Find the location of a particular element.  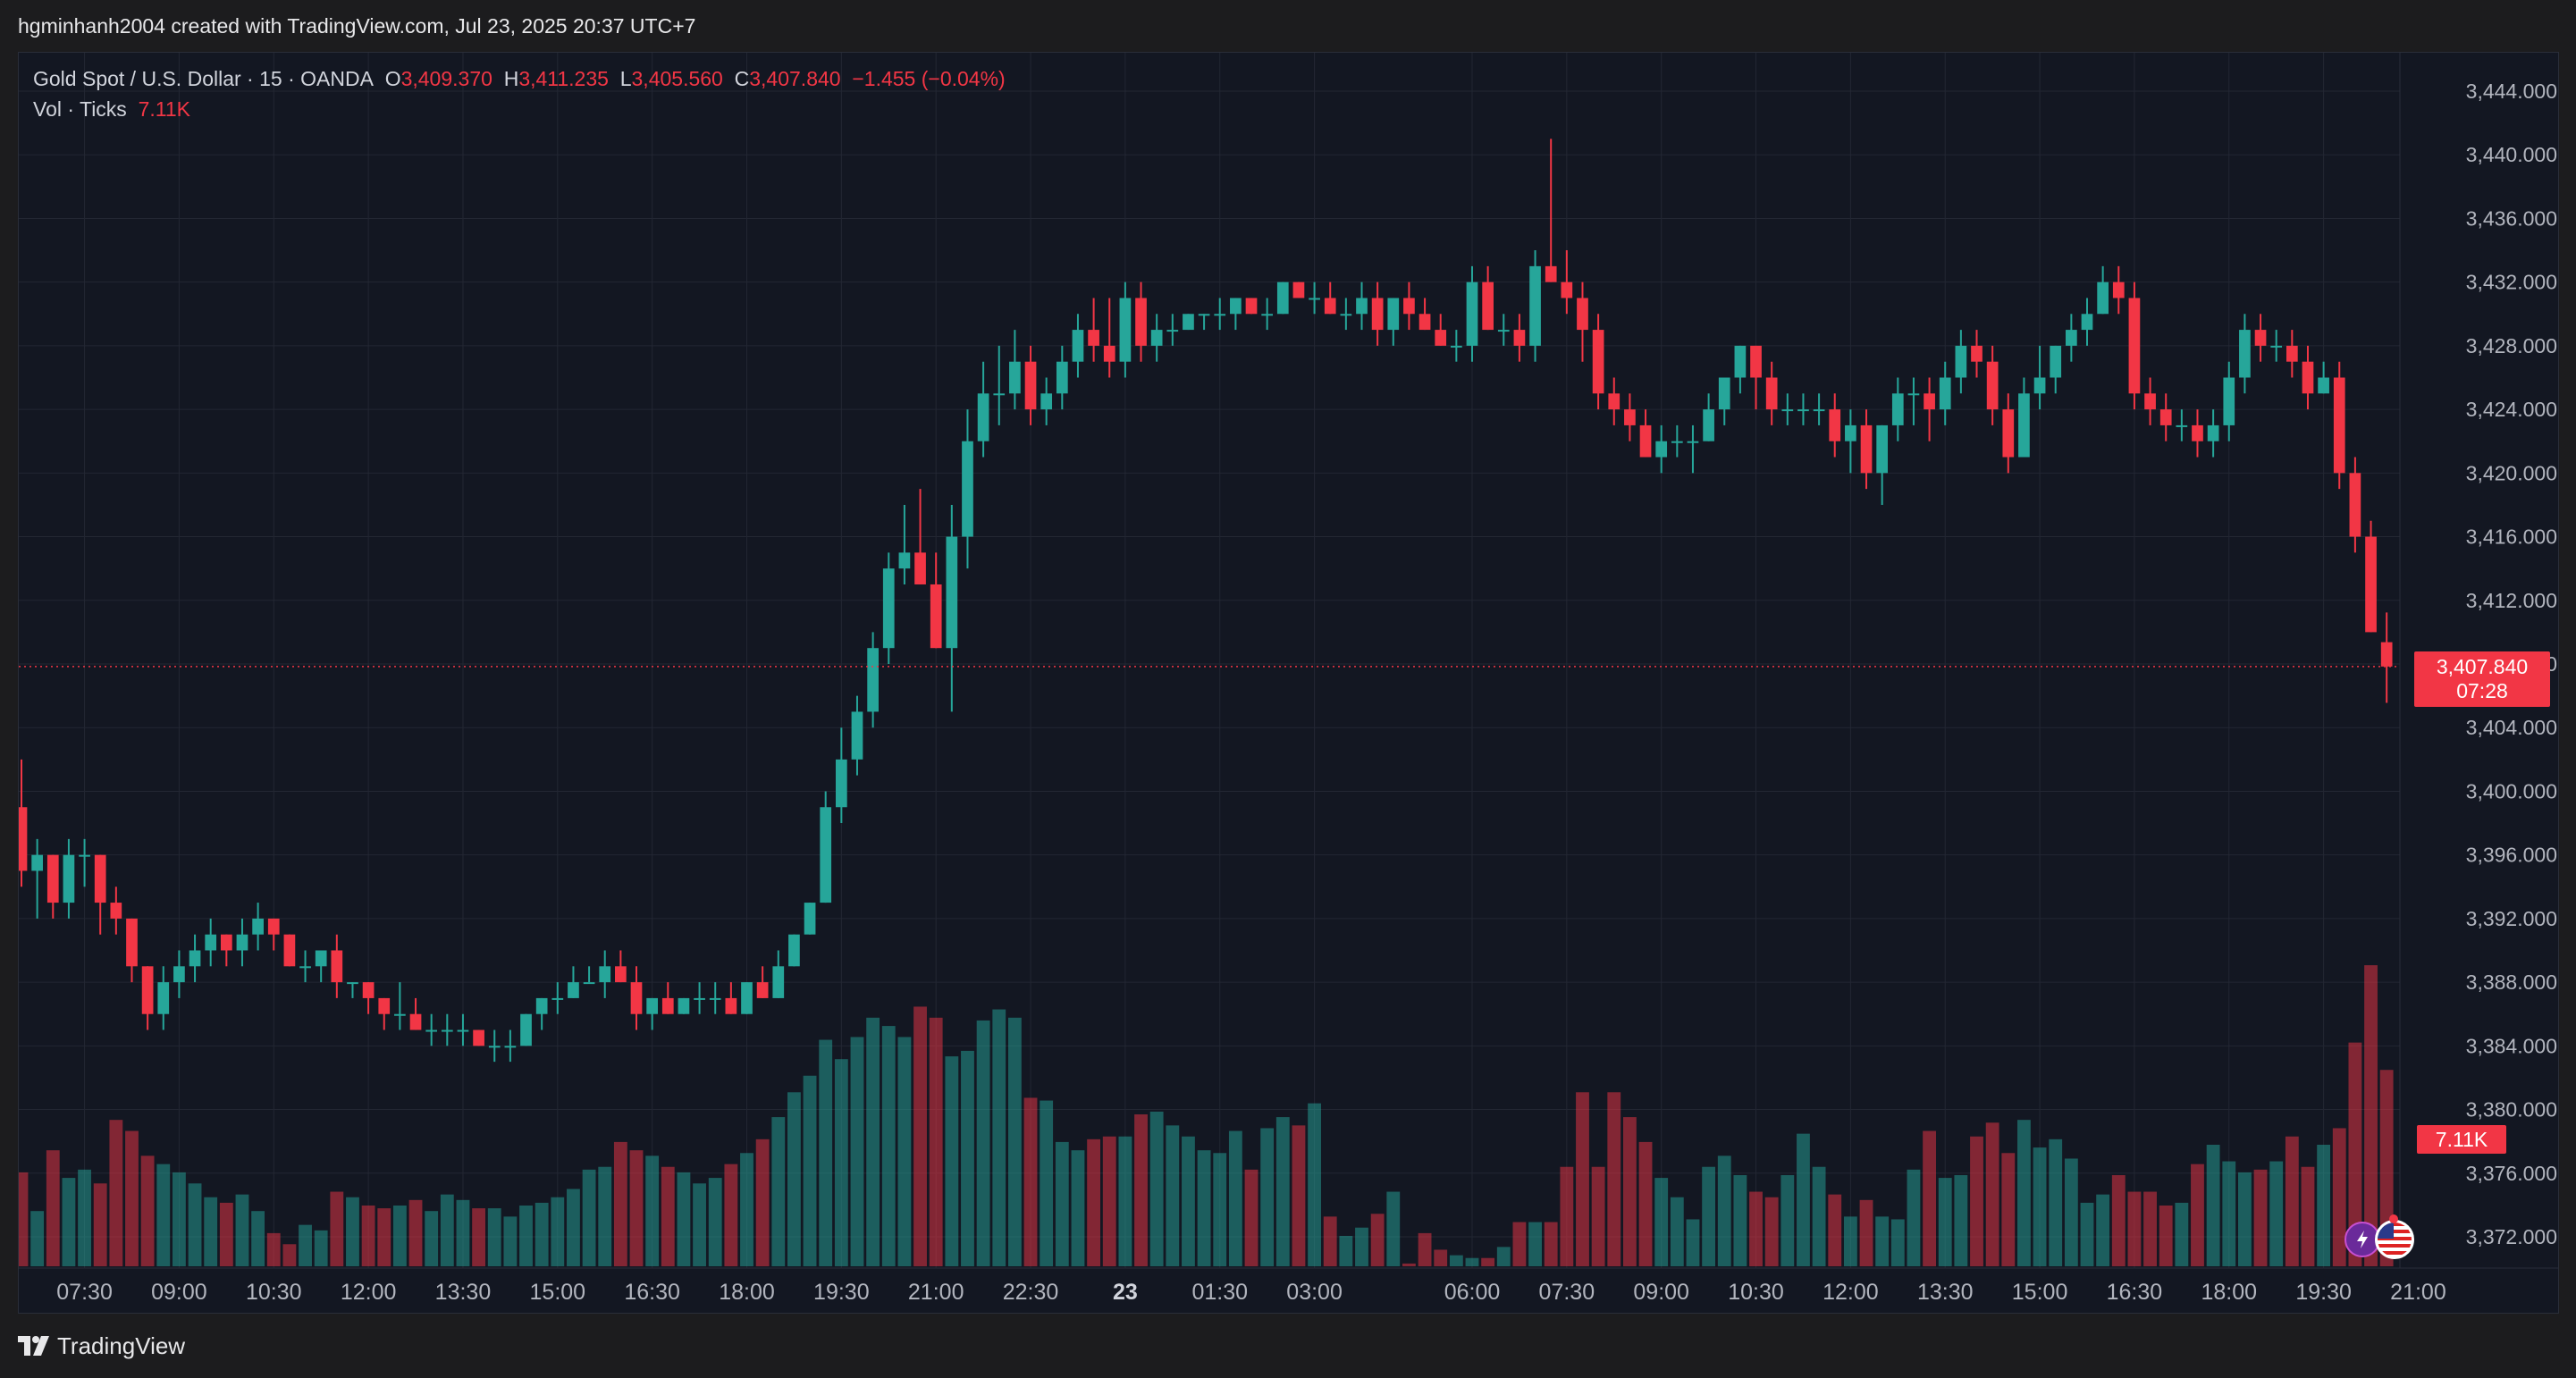

last-price-badge: 3,407.840 07:28 is located at coordinates (2482, 679).